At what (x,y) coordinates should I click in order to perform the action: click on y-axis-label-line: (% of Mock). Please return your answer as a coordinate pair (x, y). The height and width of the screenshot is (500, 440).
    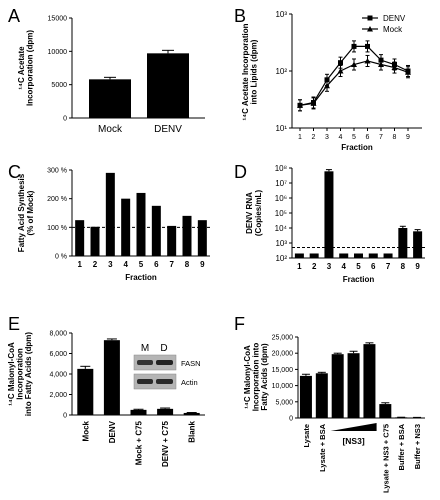
    Looking at the image, I should click on (30, 212).